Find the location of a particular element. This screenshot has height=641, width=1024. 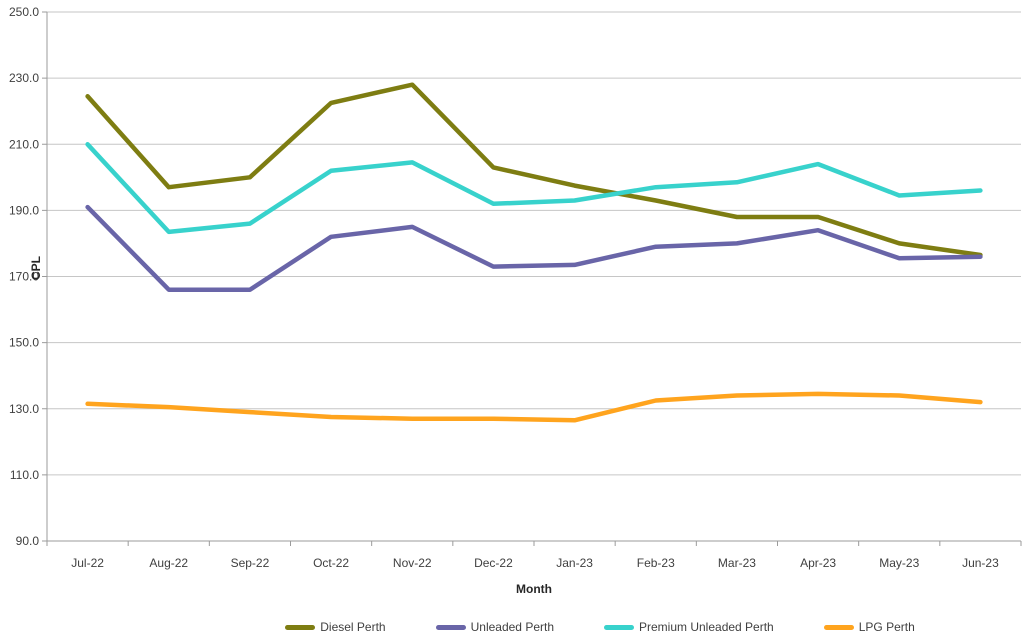

series-line-unleaded-perth is located at coordinates (534, 248).